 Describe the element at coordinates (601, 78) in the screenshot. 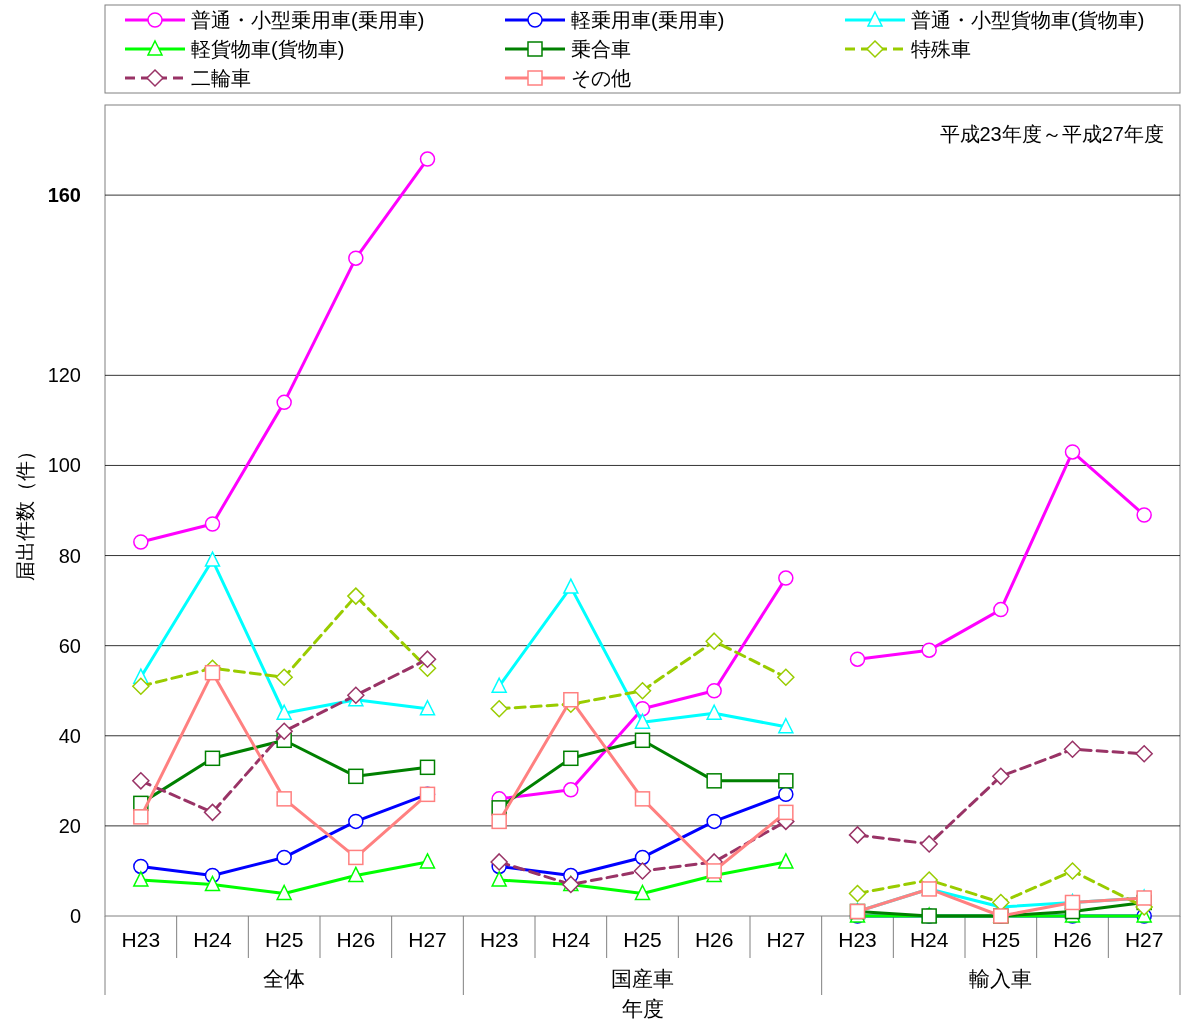

I see `legend-label: その他` at that location.